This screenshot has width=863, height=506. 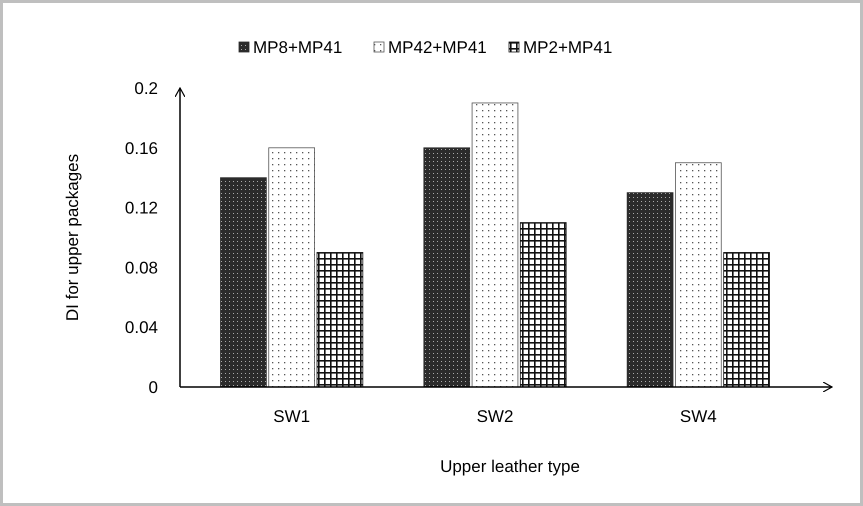 I want to click on y-axis-title: DI for upper packages, so click(x=72, y=238).